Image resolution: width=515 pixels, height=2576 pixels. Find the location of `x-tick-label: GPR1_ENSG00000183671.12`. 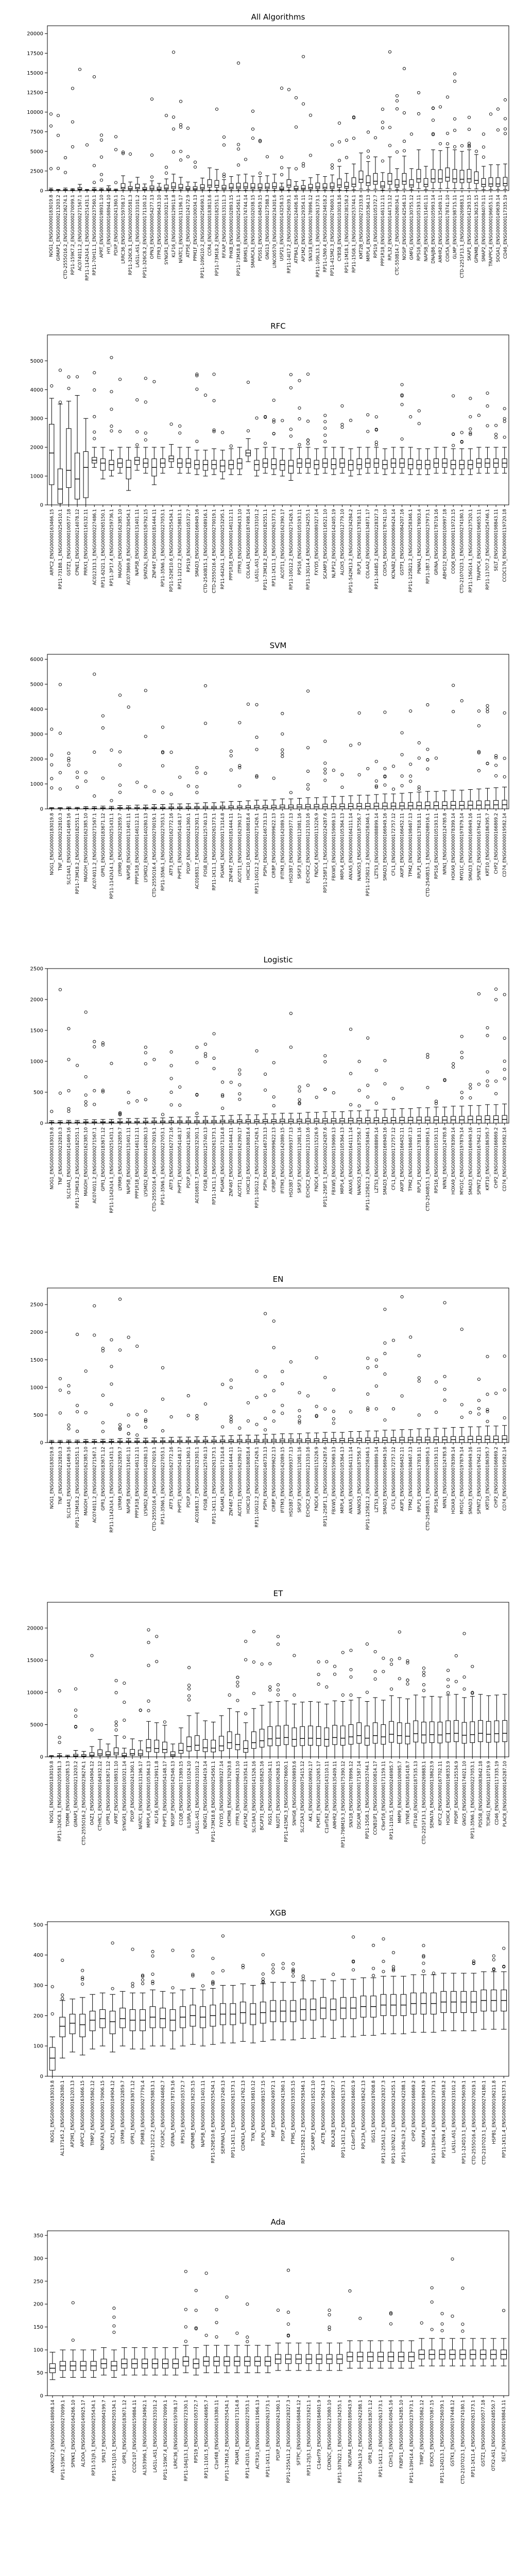

x-tick-label: GPR1_ENSG00000183671.12 is located at coordinates (124, 2432).